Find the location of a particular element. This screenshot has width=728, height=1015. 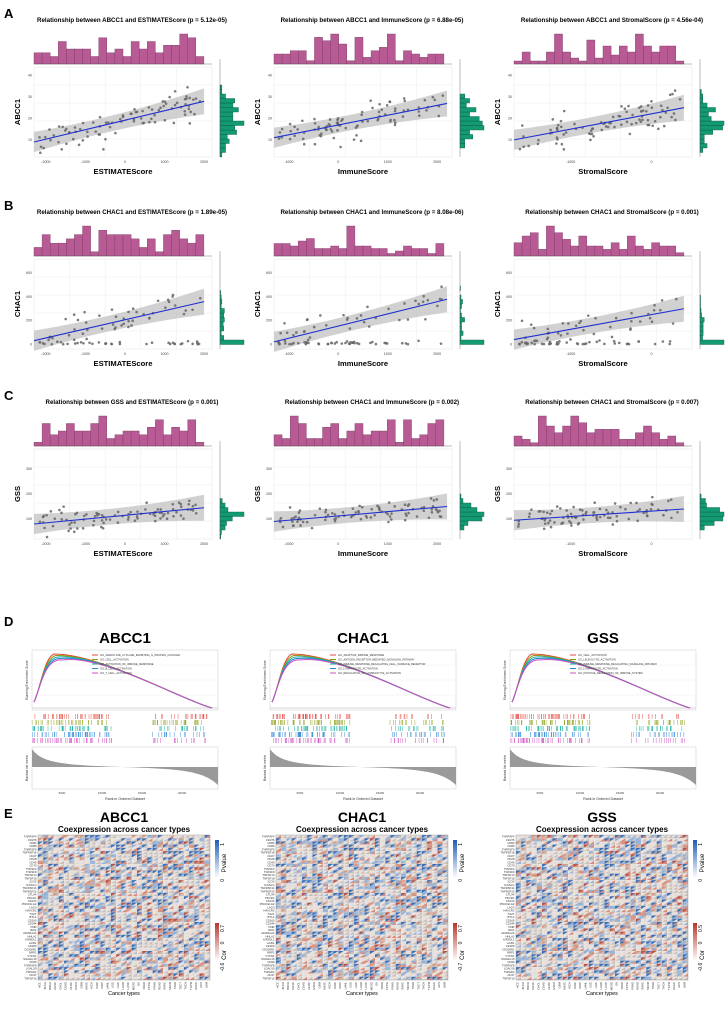

x-axis-label: ImmuneScore is located at coordinates (363, 553).